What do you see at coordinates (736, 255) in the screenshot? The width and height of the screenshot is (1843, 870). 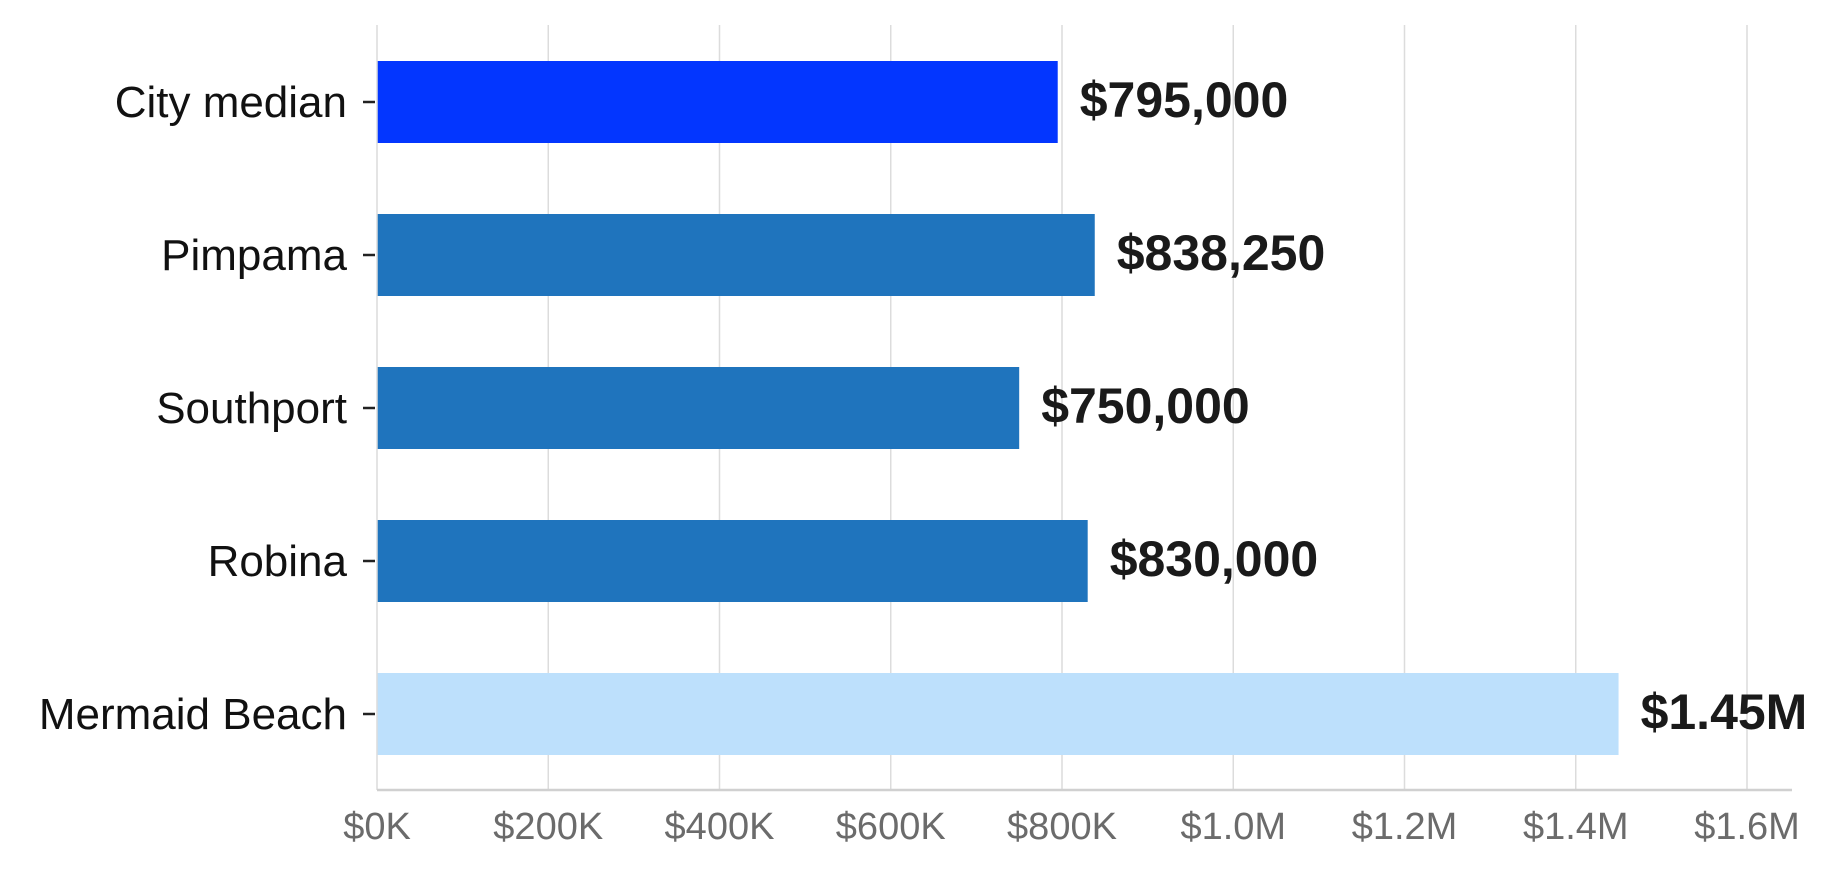 I see `bar-pimpama` at bounding box center [736, 255].